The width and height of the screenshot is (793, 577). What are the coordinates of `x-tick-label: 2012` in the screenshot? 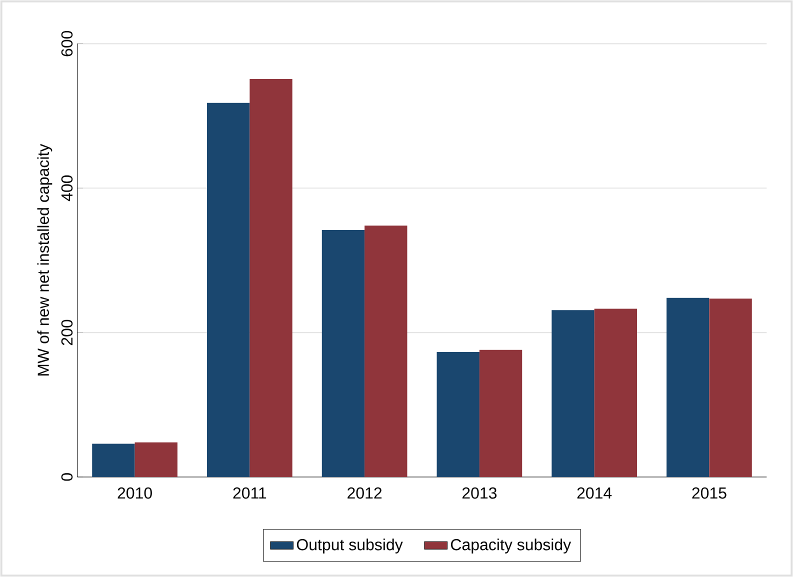 It's located at (365, 493).